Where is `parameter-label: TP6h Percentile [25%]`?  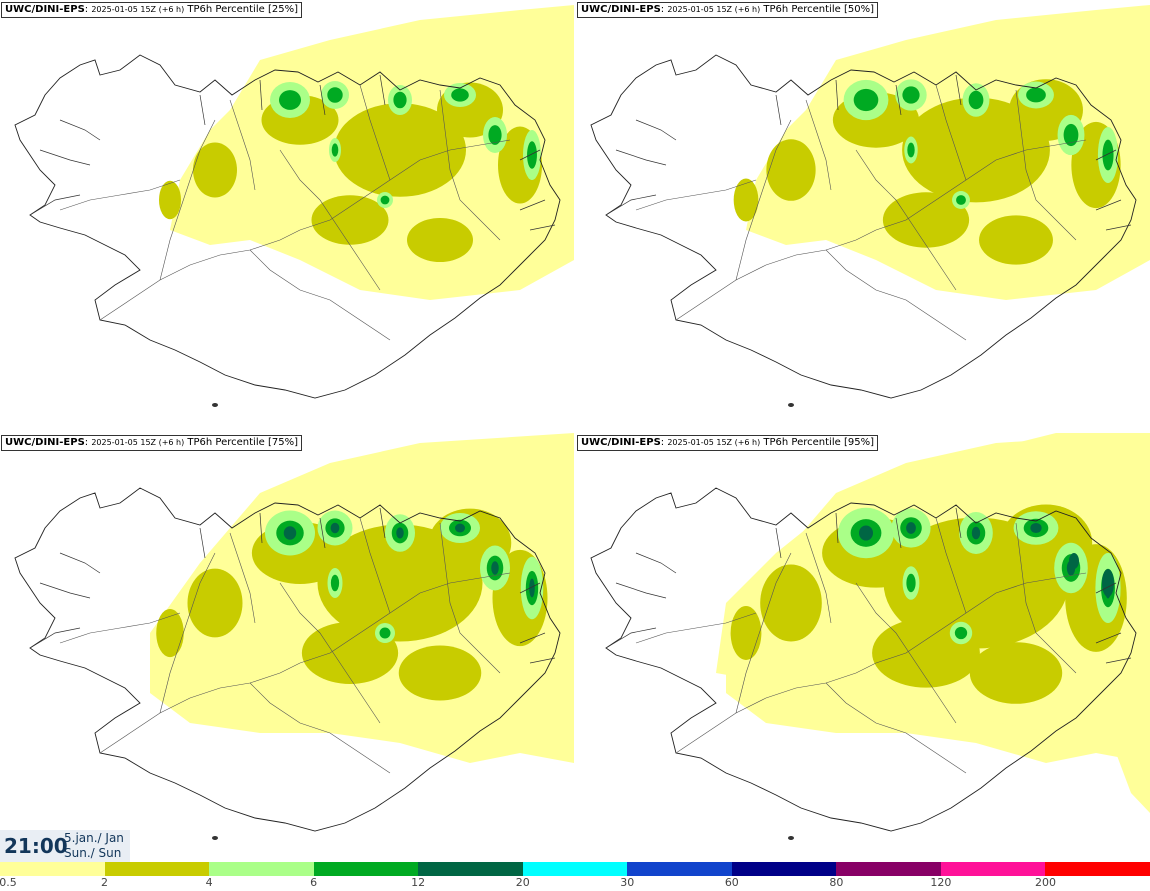 parameter-label: TP6h Percentile [25%] is located at coordinates (242, 9).